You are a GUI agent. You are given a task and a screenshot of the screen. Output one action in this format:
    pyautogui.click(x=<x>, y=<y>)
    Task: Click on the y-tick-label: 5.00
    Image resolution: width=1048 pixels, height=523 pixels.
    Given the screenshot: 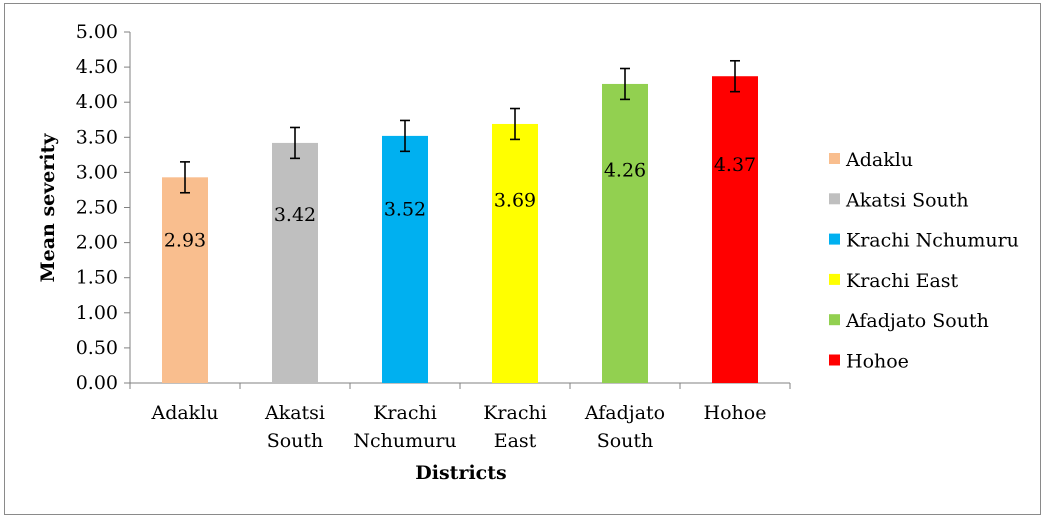 What is the action you would take?
    pyautogui.click(x=97, y=32)
    